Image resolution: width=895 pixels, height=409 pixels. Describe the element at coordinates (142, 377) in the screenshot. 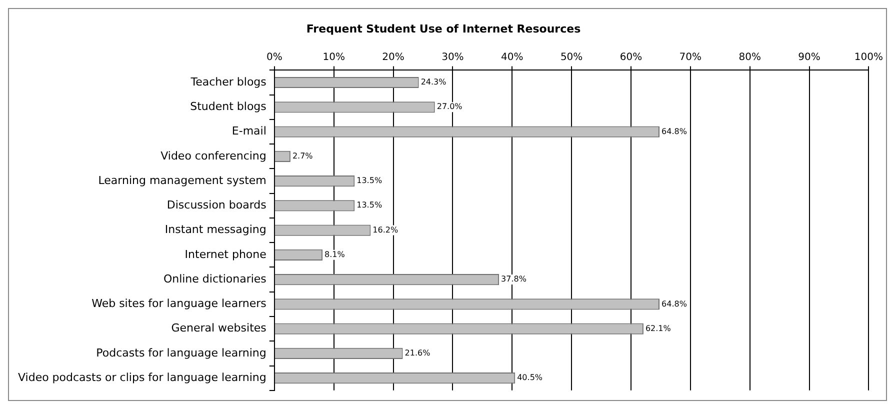

I see `y-tick-label: Video podcasts or clips for language learning` at that location.